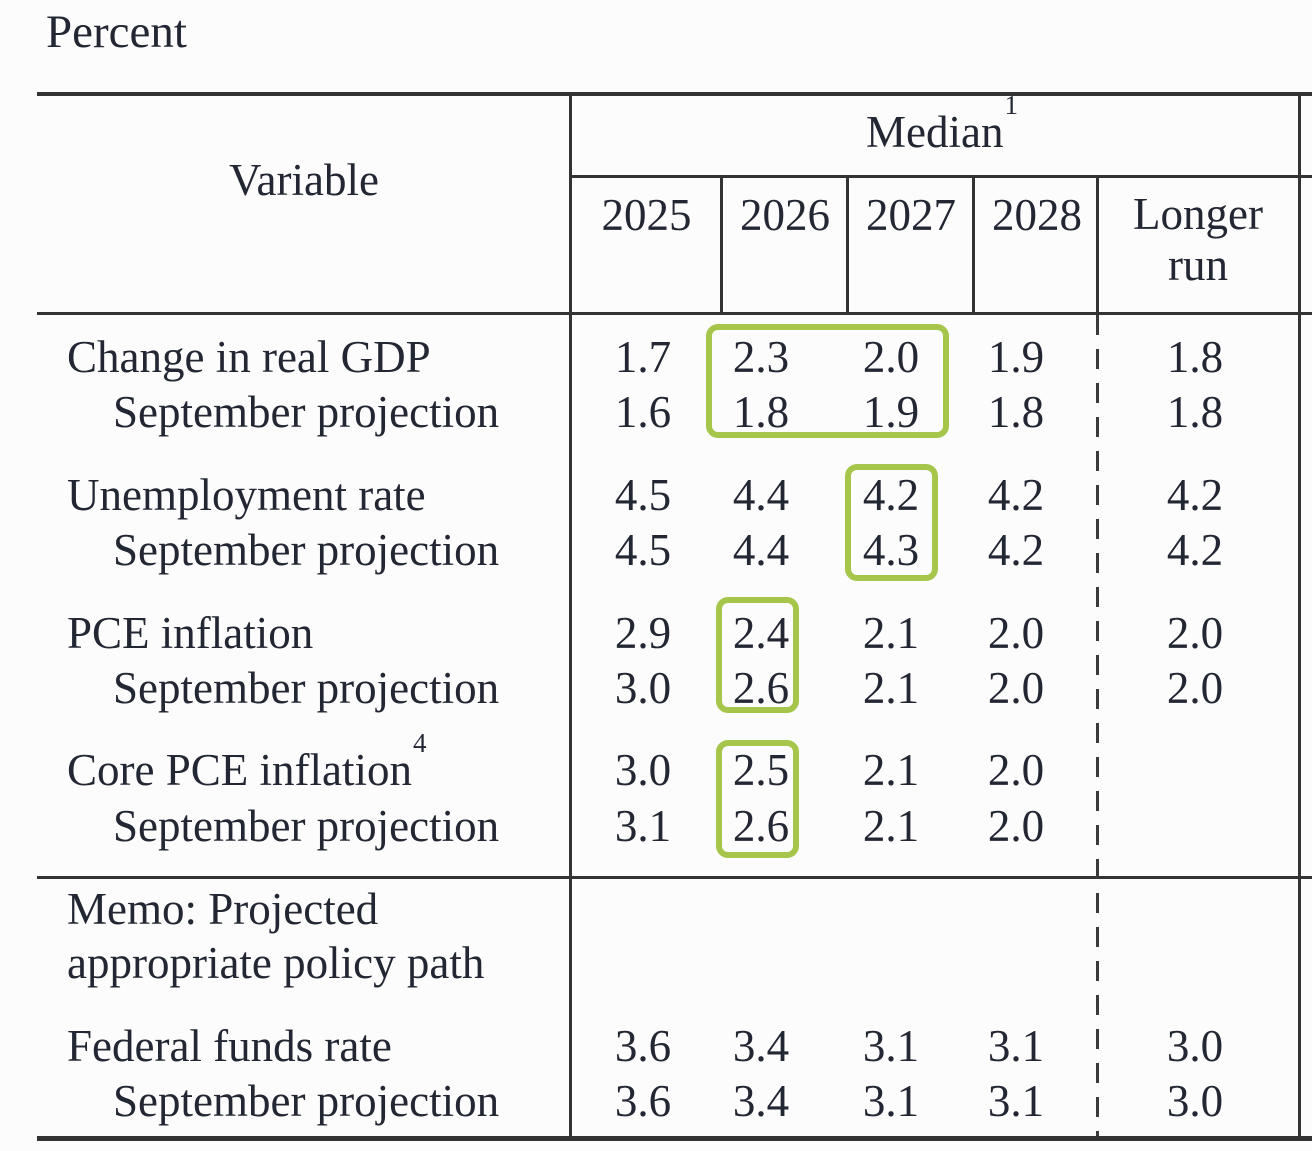 The width and height of the screenshot is (1312, 1151). What do you see at coordinates (223, 909) in the screenshot?
I see `memo-label: Memo: Projected` at bounding box center [223, 909].